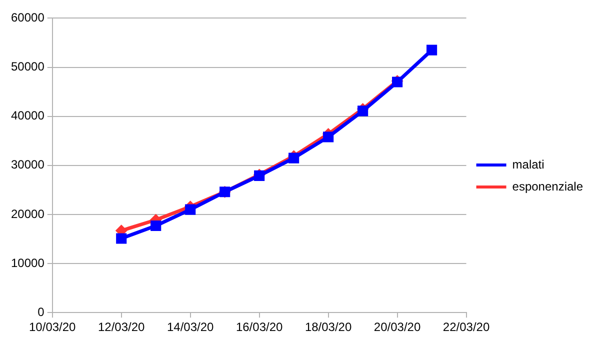 The image size is (605, 340). Describe the element at coordinates (27, 17) in the screenshot. I see `y-tick-label: 60000` at that location.